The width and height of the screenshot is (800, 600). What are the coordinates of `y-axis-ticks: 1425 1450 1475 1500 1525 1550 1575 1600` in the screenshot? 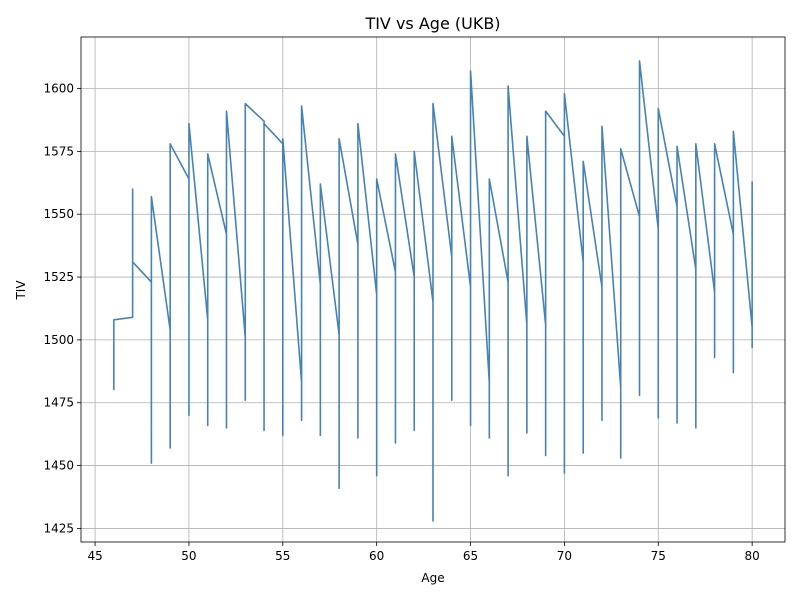 It's located at (62, 308).